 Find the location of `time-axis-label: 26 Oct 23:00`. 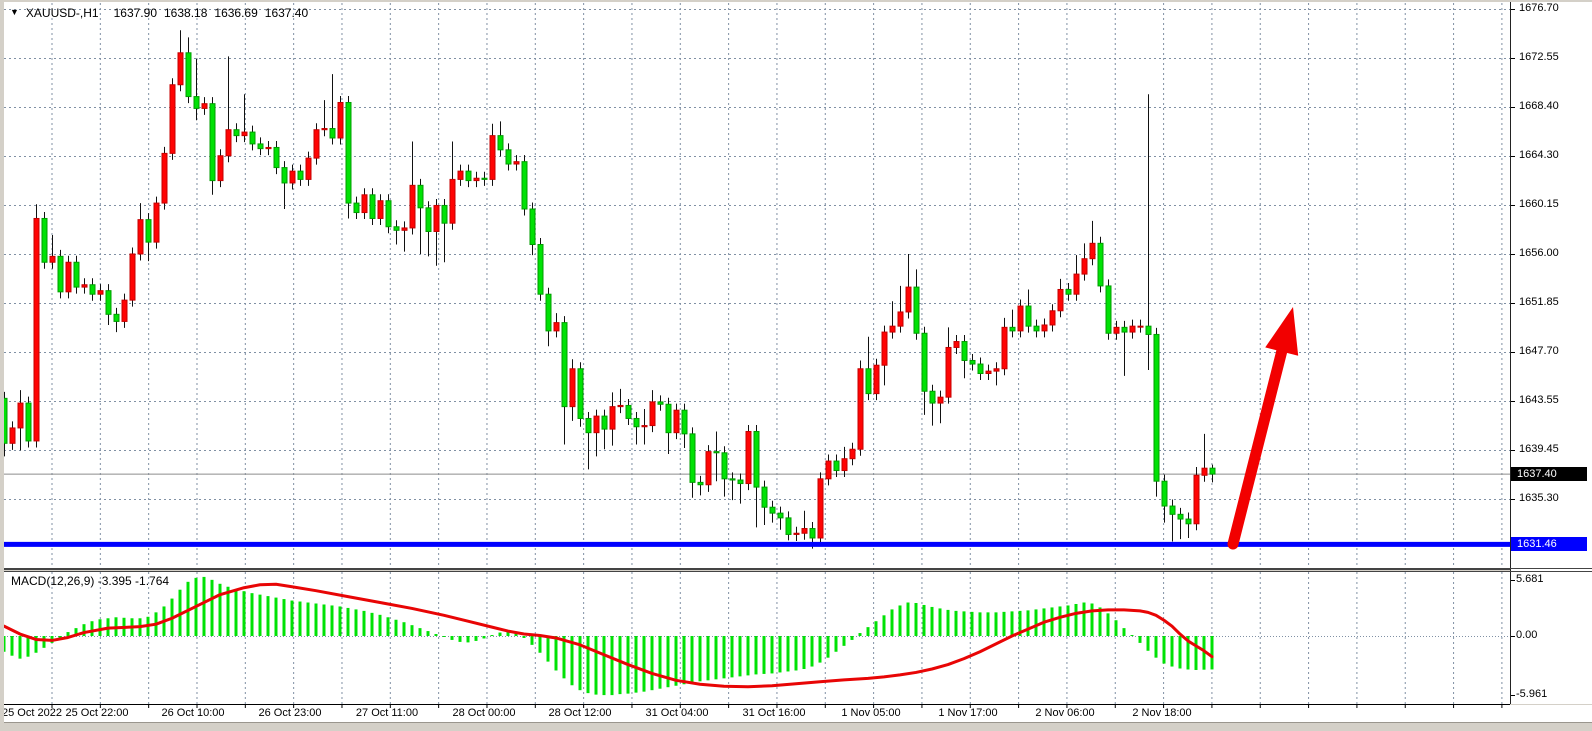

time-axis-label: 26 Oct 23:00 is located at coordinates (290, 713).